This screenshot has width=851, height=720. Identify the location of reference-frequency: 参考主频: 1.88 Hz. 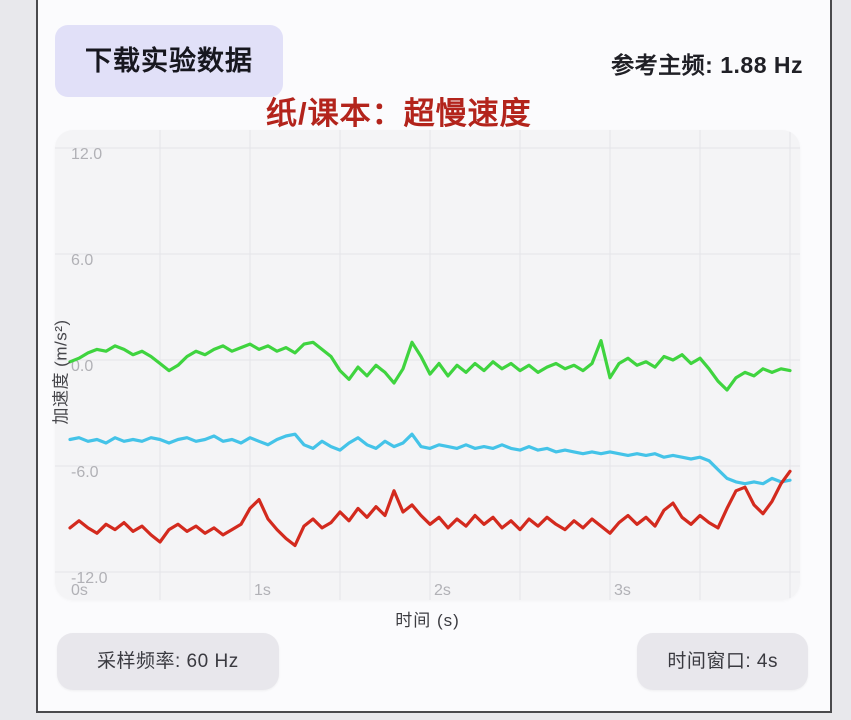
(707, 63).